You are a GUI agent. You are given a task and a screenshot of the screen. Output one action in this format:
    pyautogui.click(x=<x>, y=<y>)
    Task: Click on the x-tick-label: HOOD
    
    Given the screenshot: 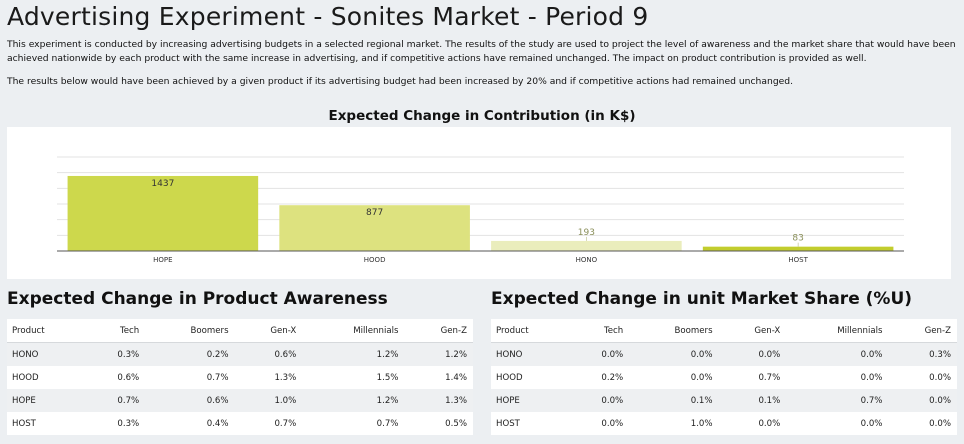 What is the action you would take?
    pyautogui.click(x=375, y=260)
    